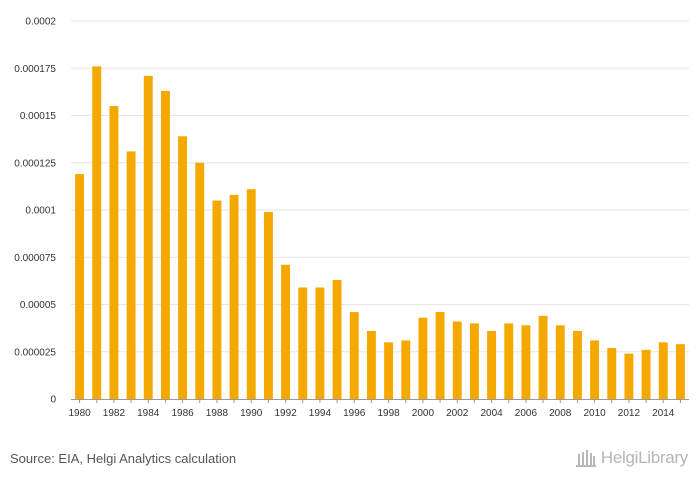 The image size is (700, 483). I want to click on x-tick-label: 2004, so click(491, 413).